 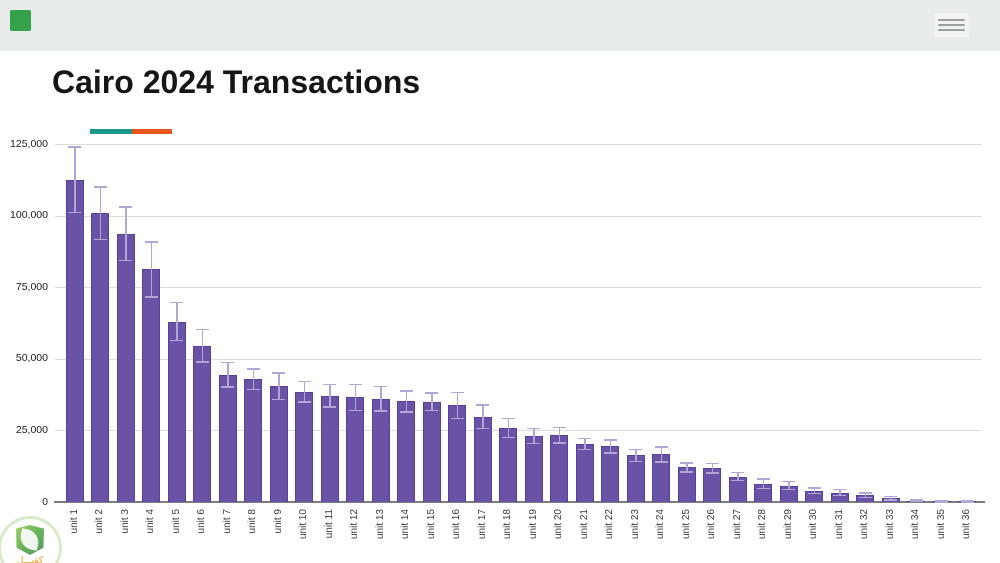 I want to click on x-axis-tick-label: unit 13, so click(x=380, y=524).